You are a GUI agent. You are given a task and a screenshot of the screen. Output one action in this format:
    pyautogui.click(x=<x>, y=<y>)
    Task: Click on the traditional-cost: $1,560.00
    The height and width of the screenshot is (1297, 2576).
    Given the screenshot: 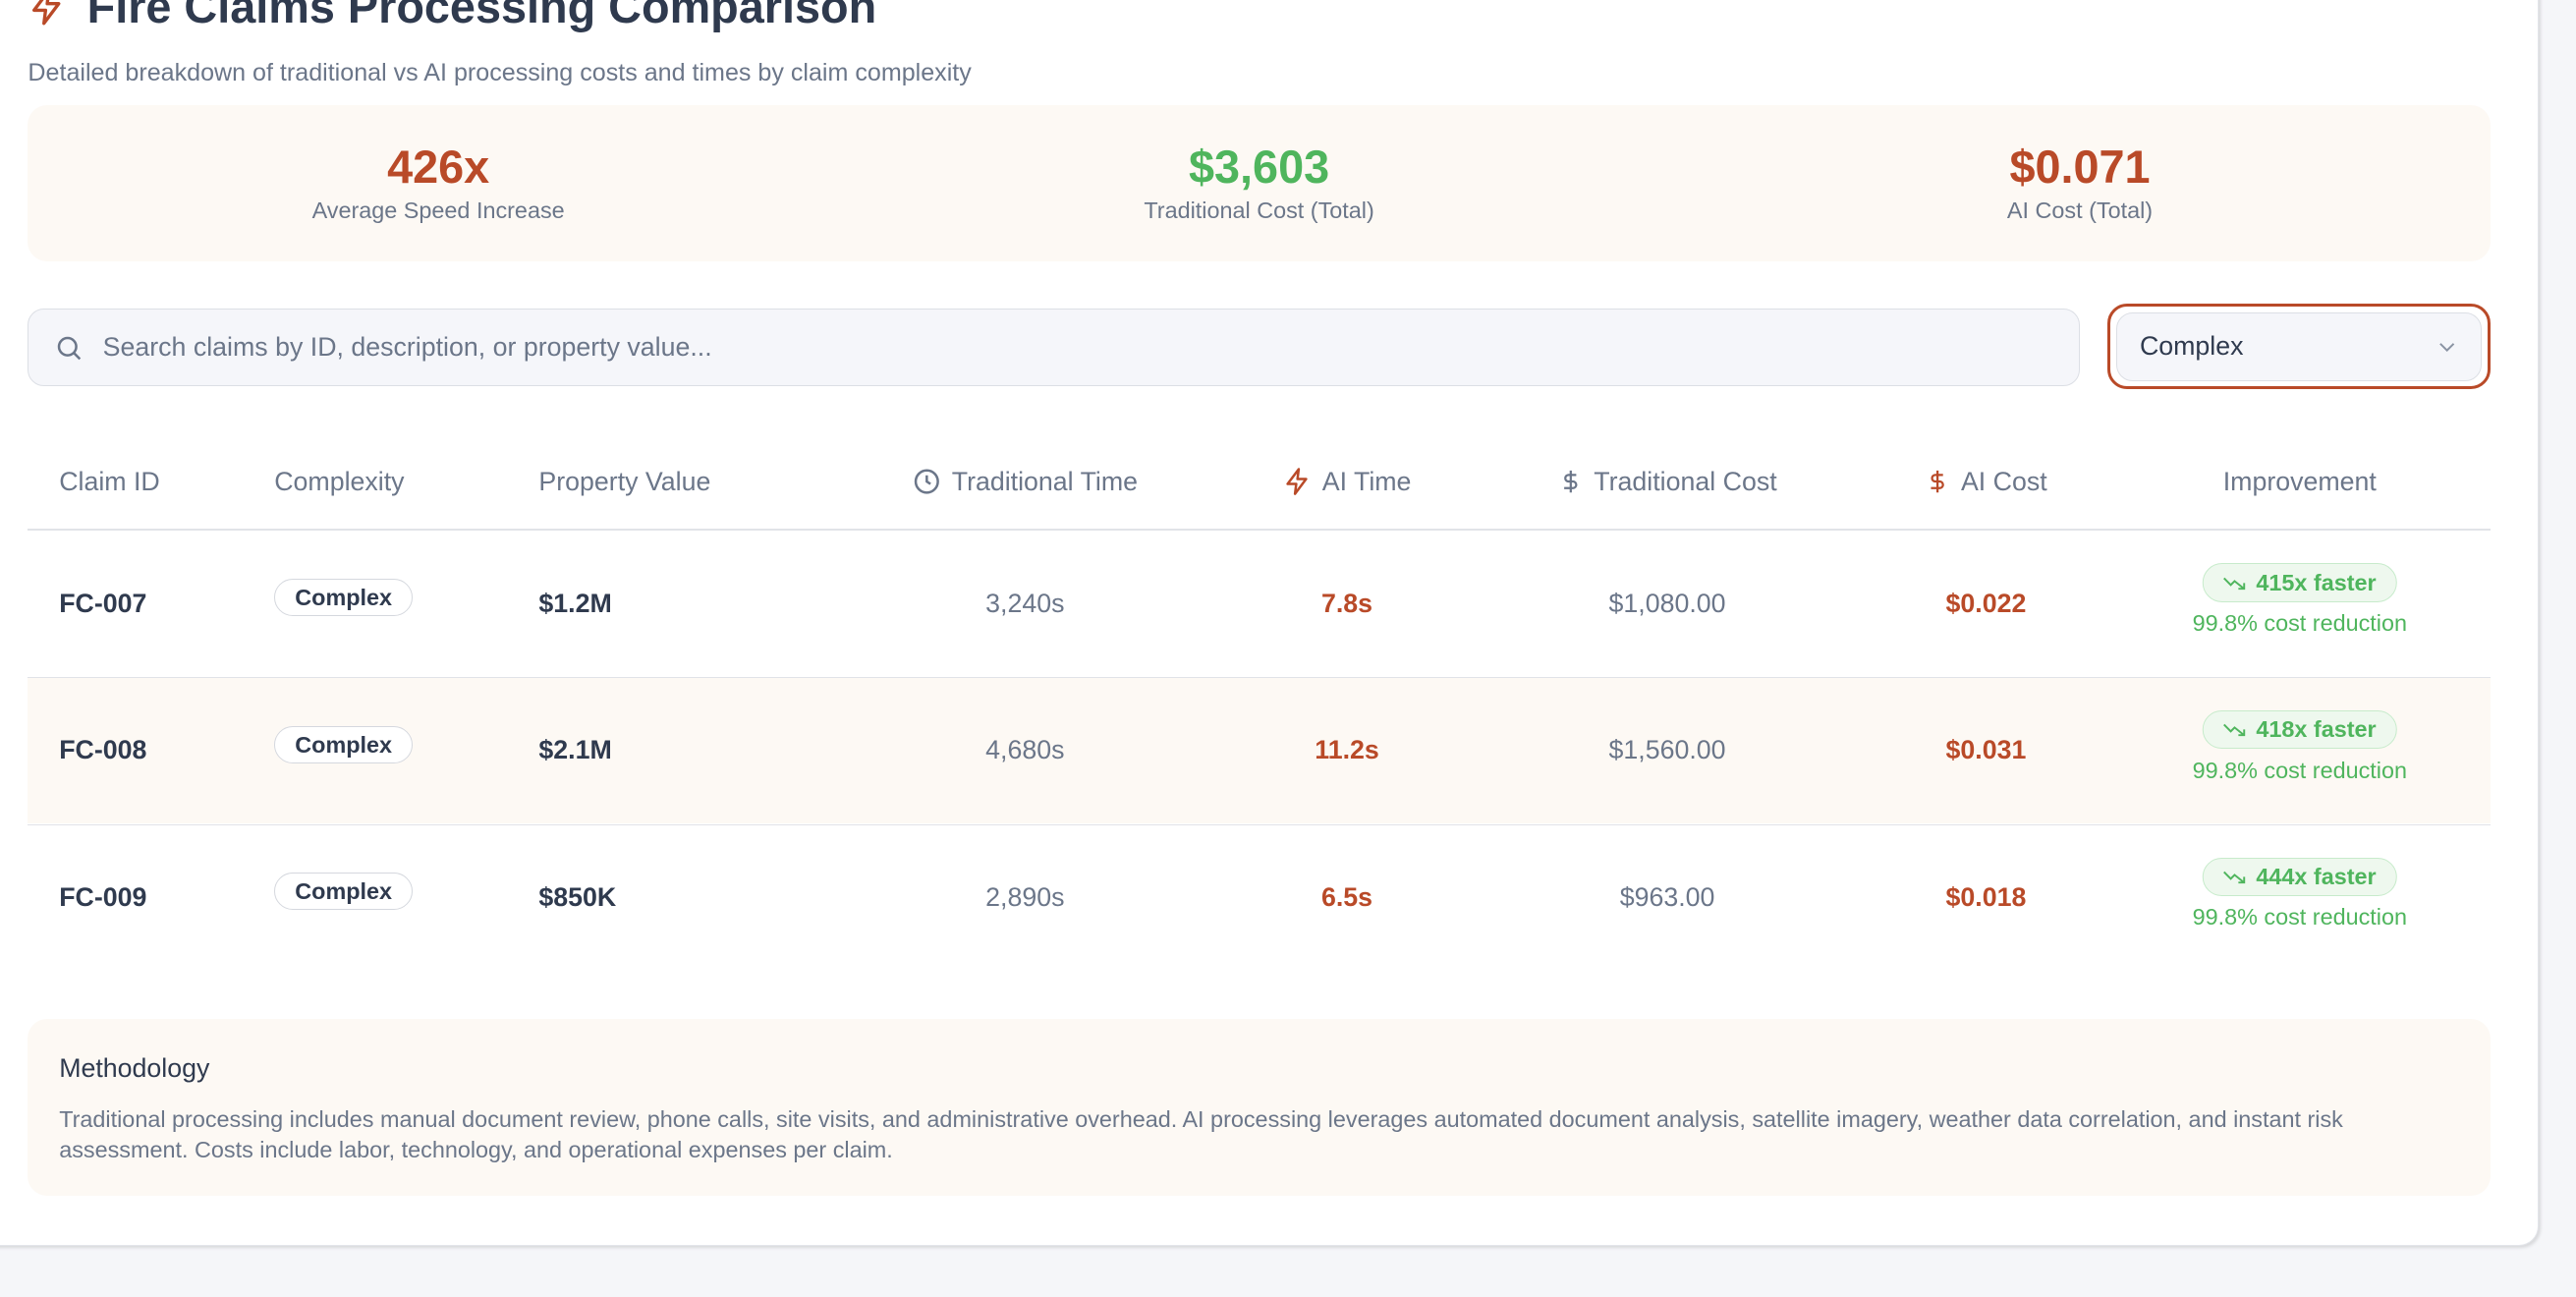 What is the action you would take?
    pyautogui.click(x=1667, y=750)
    